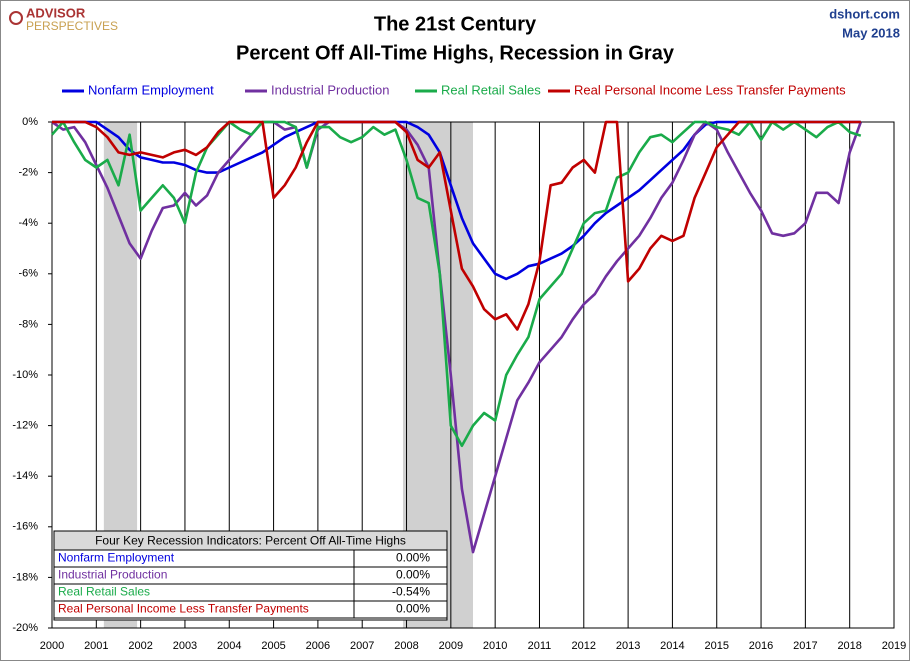  Describe the element at coordinates (628, 646) in the screenshot. I see `x-tick-label: 2013` at that location.